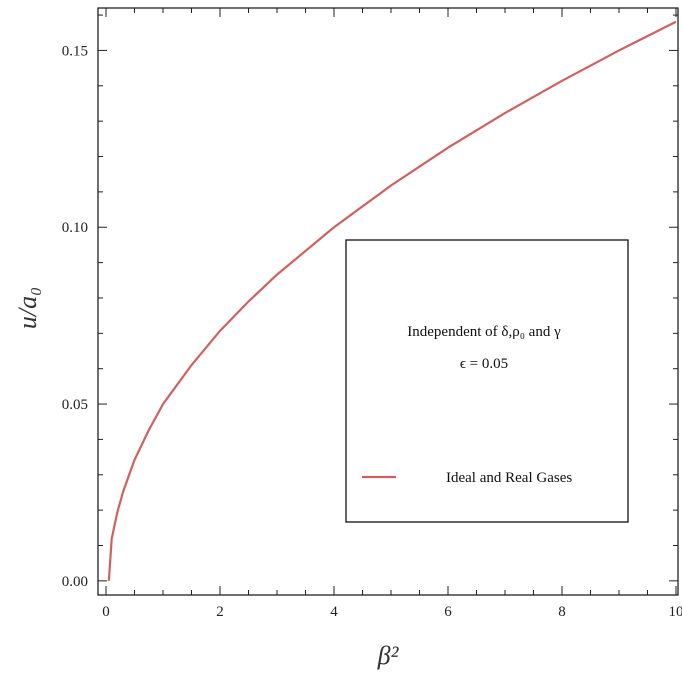  I want to click on y-tick-label: 0.10, so click(75, 228).